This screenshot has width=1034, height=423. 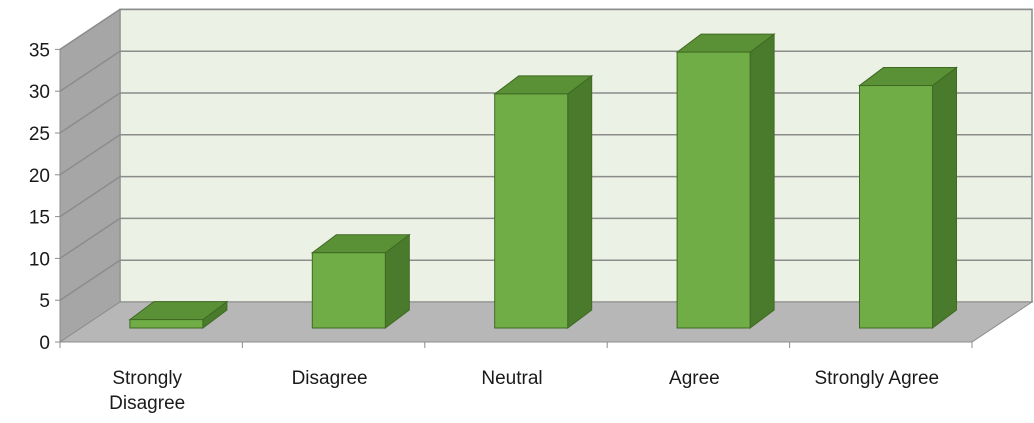 I want to click on gridline, so click(x=545, y=29).